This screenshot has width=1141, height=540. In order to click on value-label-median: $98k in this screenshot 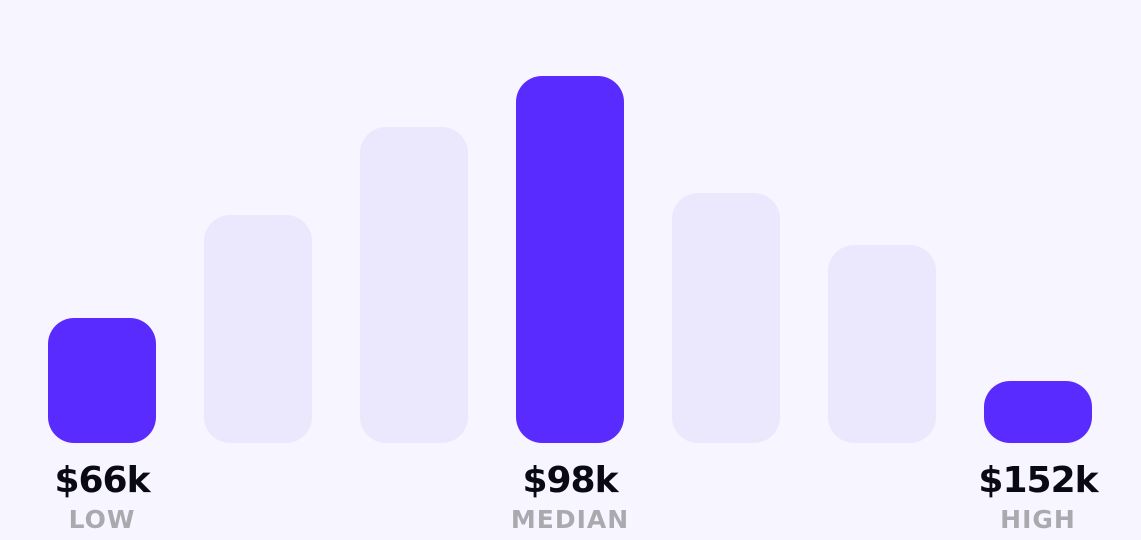, I will do `click(570, 480)`.